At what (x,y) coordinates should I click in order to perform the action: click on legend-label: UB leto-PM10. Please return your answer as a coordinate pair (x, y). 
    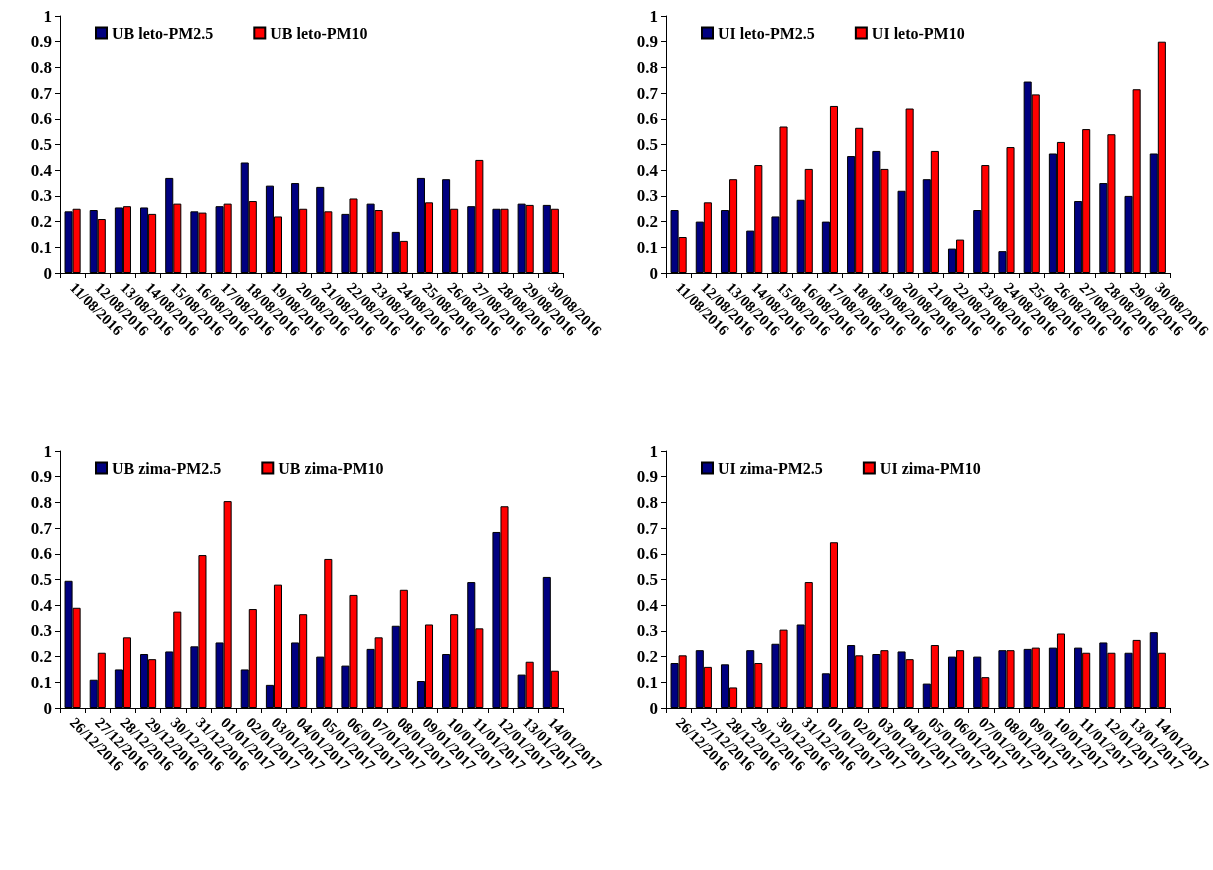
    Looking at the image, I should click on (319, 33).